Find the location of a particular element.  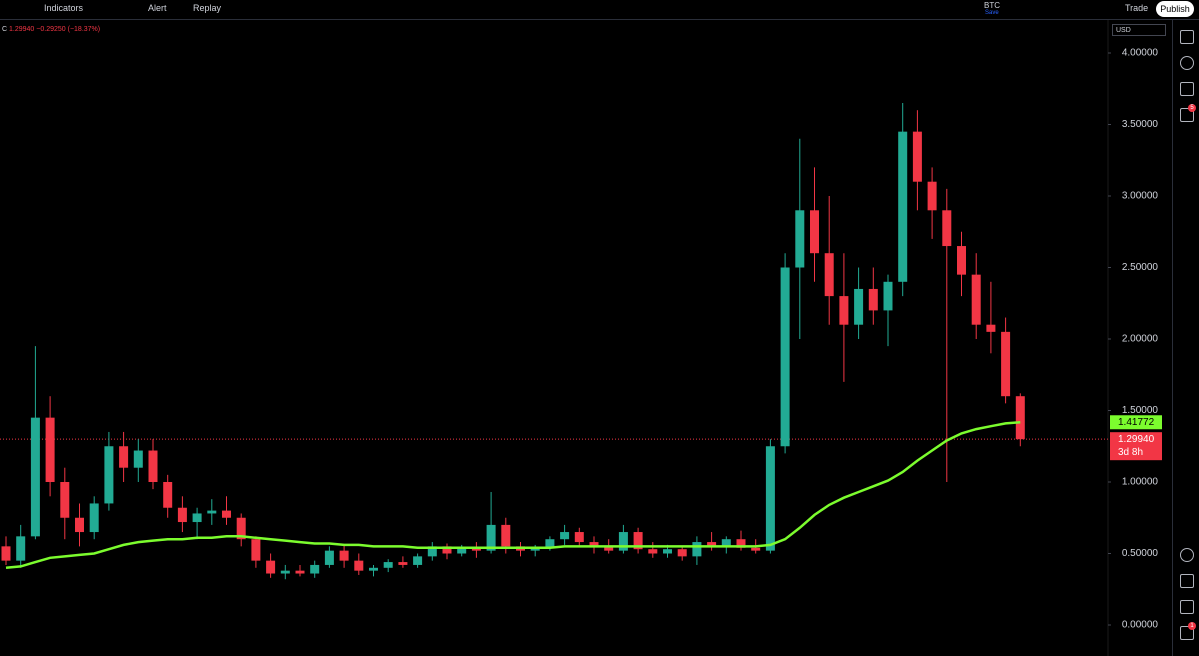

layers-icon is located at coordinates (1187, 89).